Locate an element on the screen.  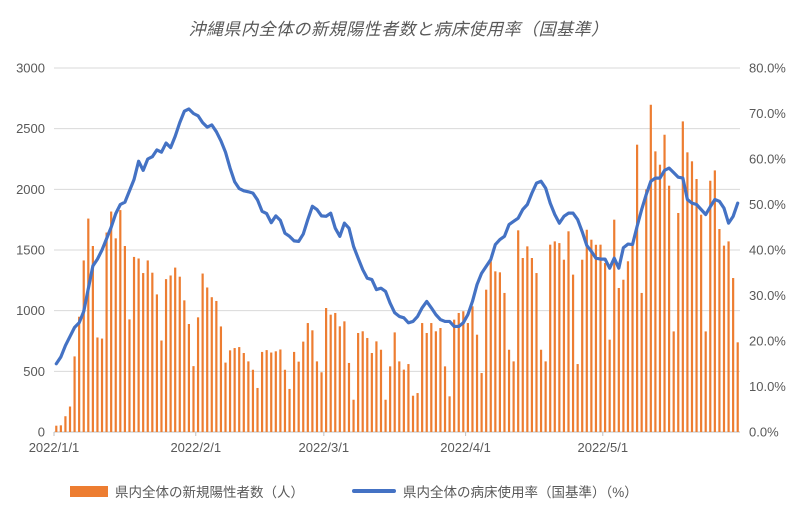
y-axis-right-label: 0.0% is located at coordinates (764, 432).